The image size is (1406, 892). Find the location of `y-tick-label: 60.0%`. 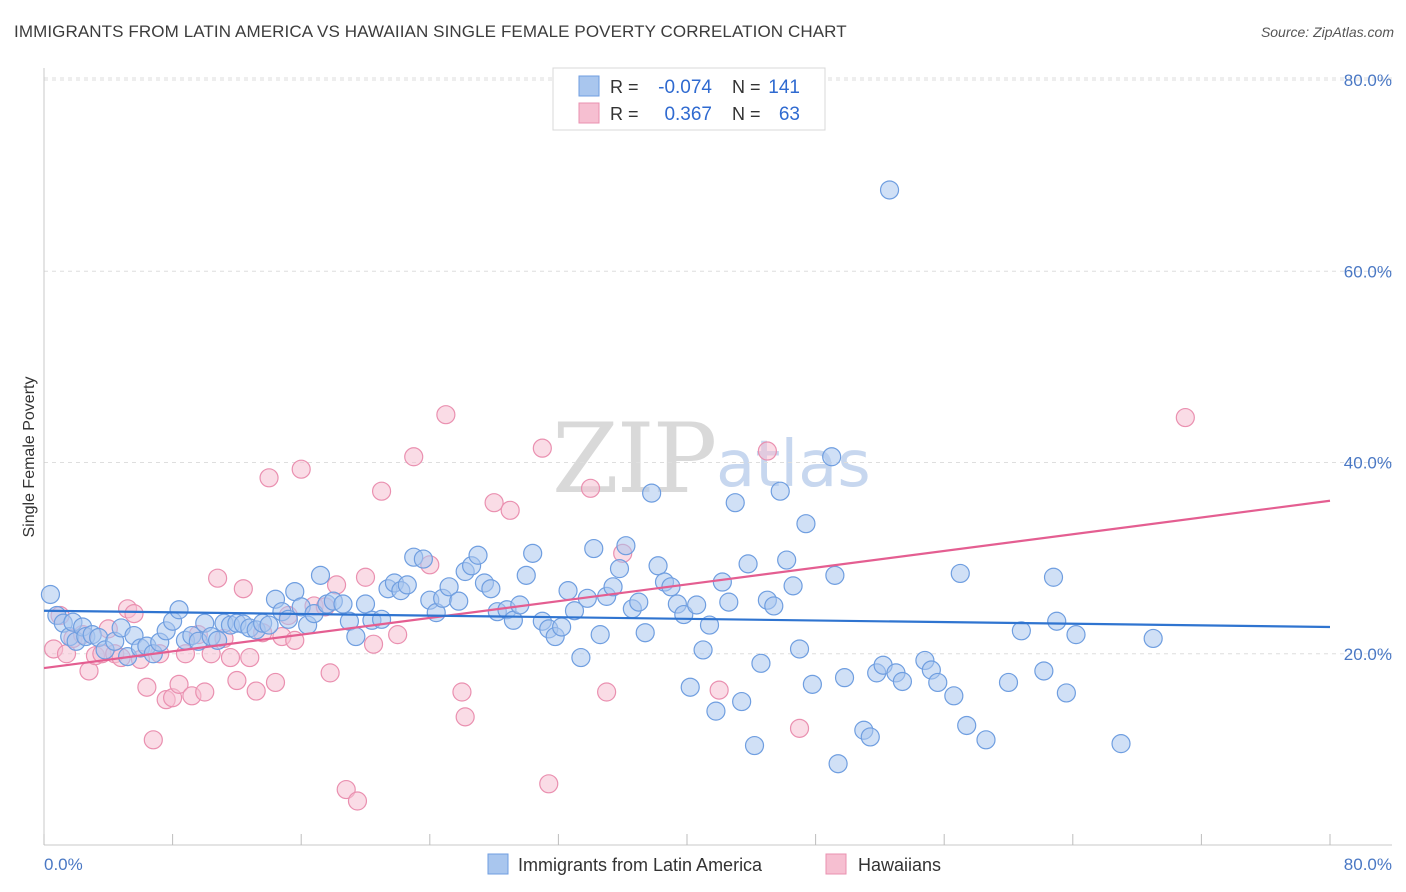

y-tick-label: 60.0% is located at coordinates (1368, 271).